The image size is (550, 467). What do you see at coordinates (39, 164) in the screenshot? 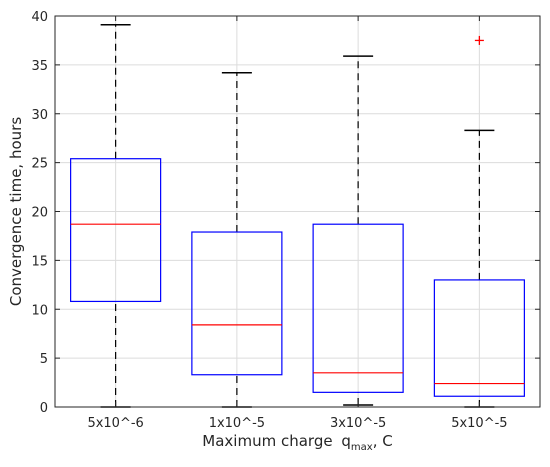
I see `y-tick-label-5: 25` at bounding box center [39, 164].